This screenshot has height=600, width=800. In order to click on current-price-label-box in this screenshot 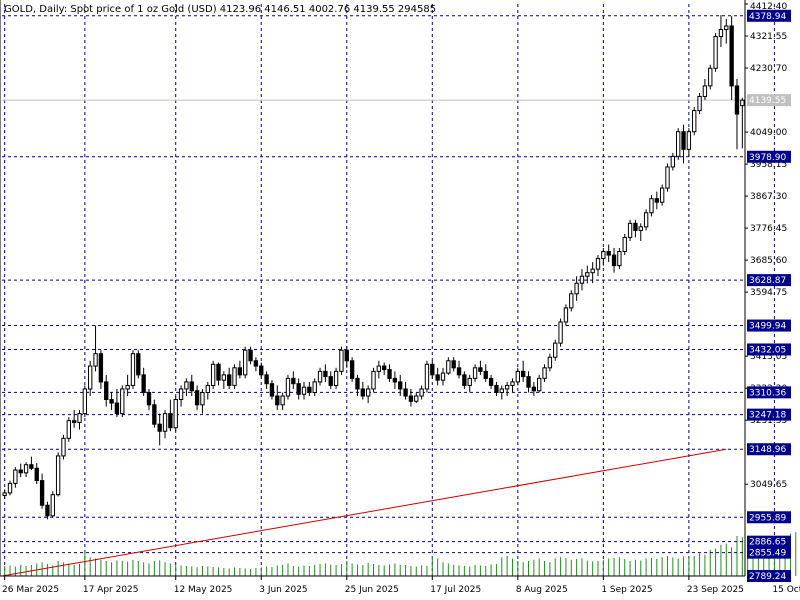, I will do `click(769, 100)`.